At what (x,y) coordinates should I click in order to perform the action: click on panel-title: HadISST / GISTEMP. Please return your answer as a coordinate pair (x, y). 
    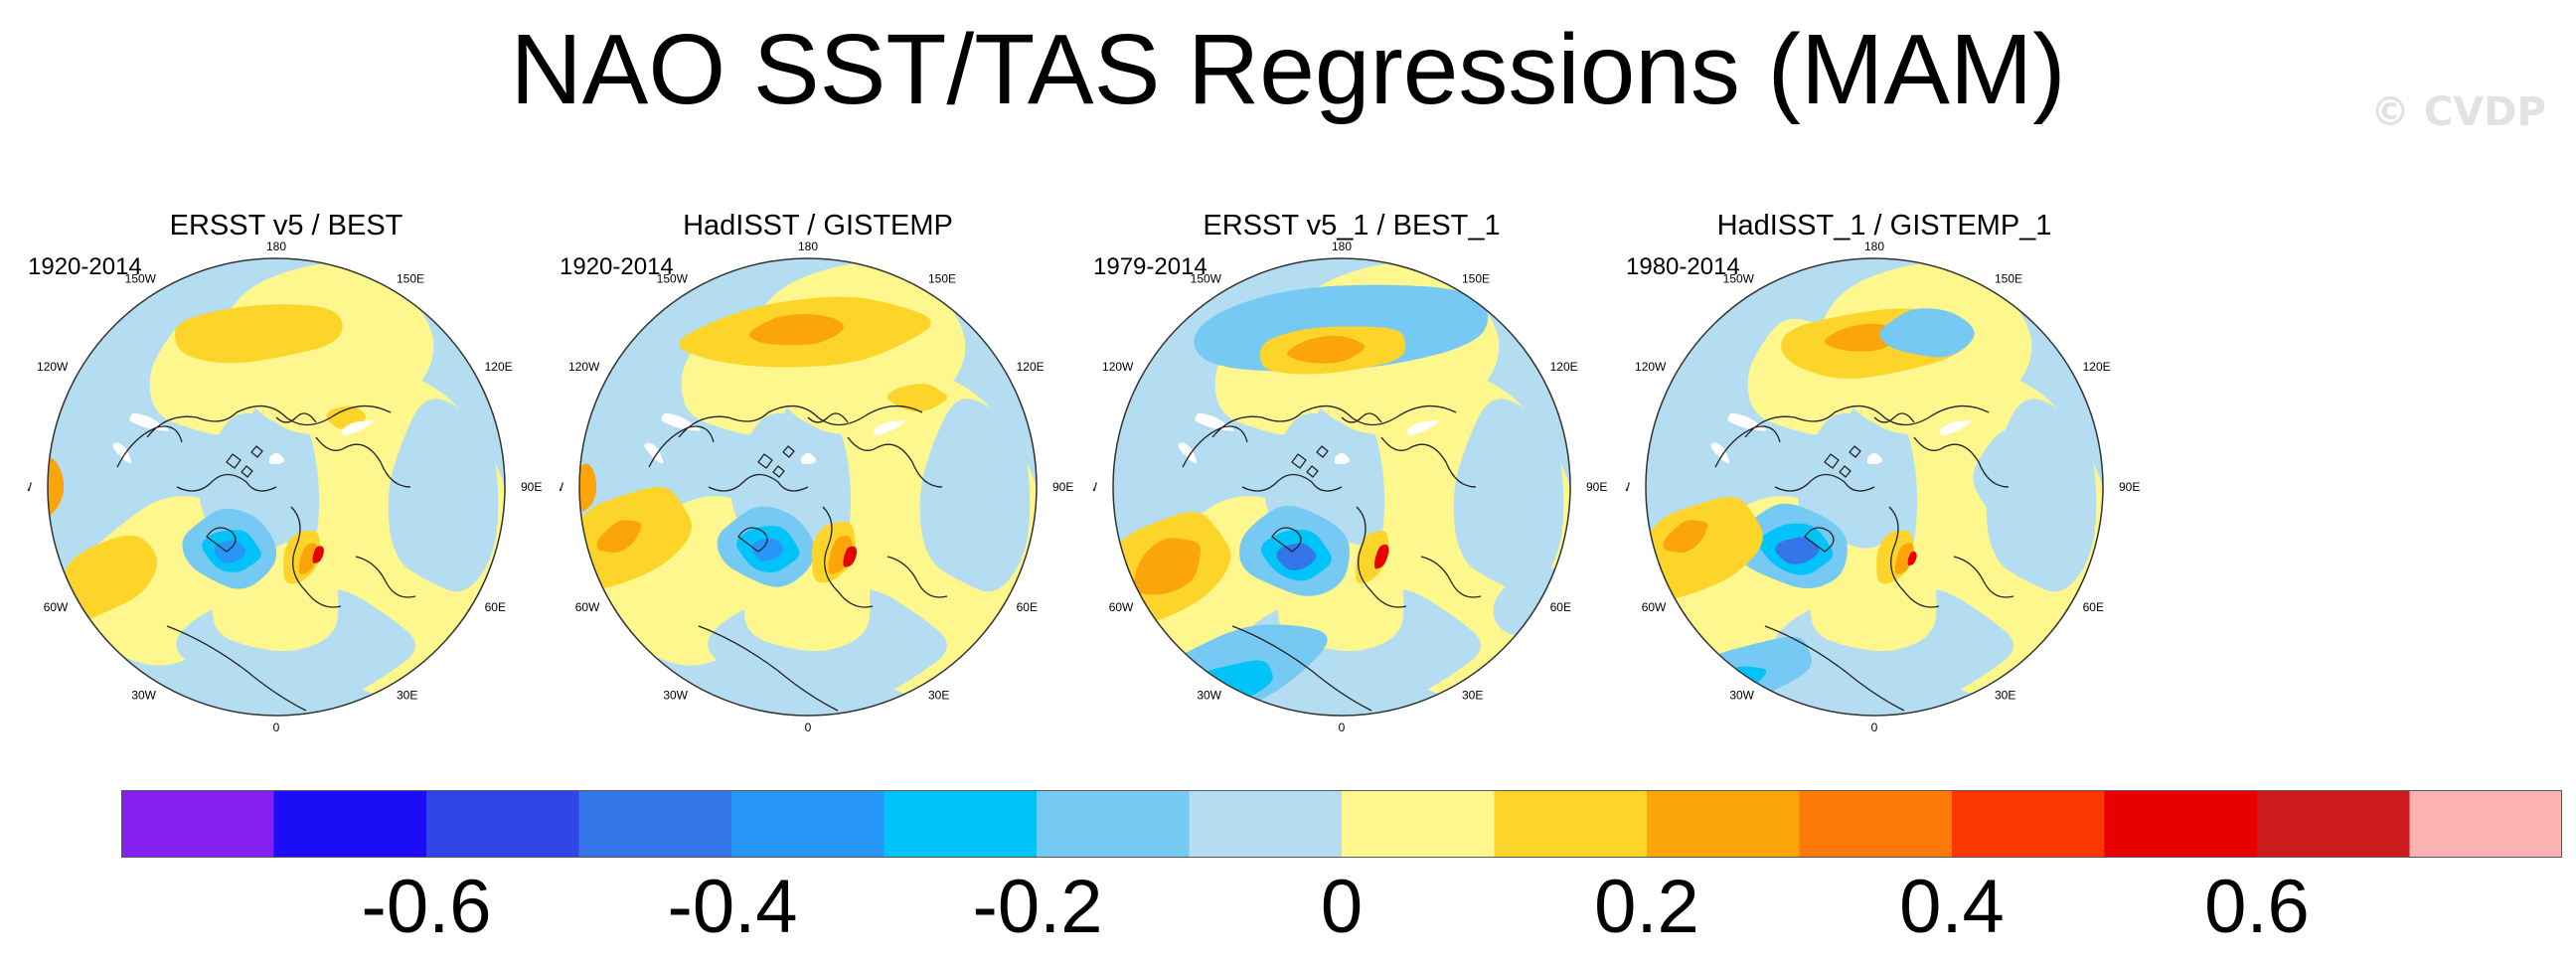
    Looking at the image, I should click on (818, 225).